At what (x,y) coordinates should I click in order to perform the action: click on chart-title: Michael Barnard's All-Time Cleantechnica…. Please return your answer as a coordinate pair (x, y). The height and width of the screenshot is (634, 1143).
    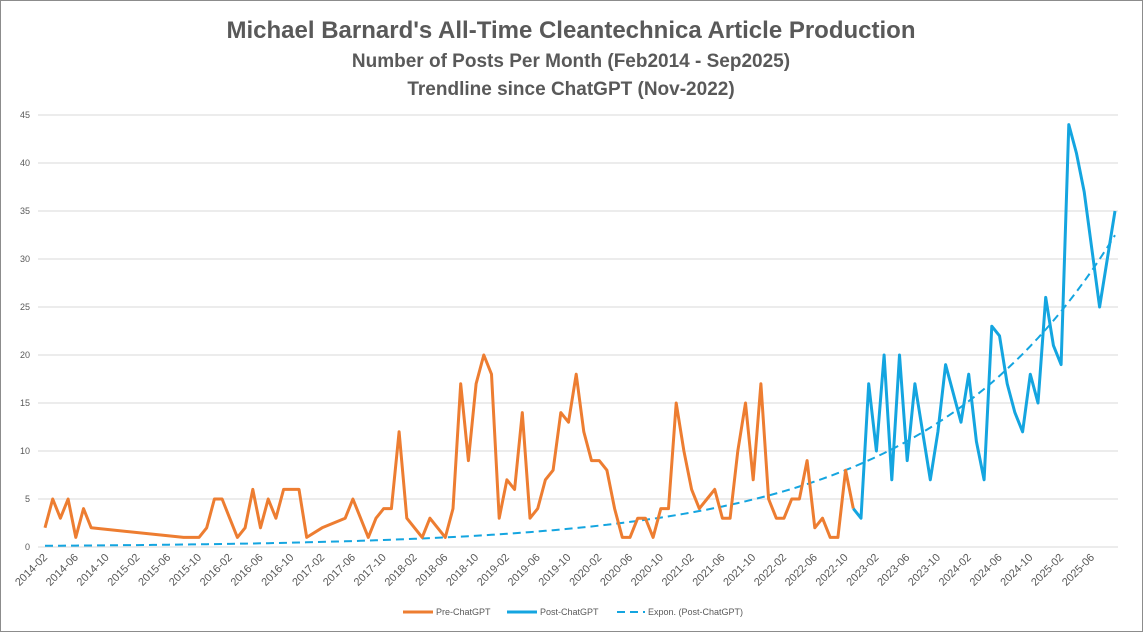
    Looking at the image, I should click on (571, 30).